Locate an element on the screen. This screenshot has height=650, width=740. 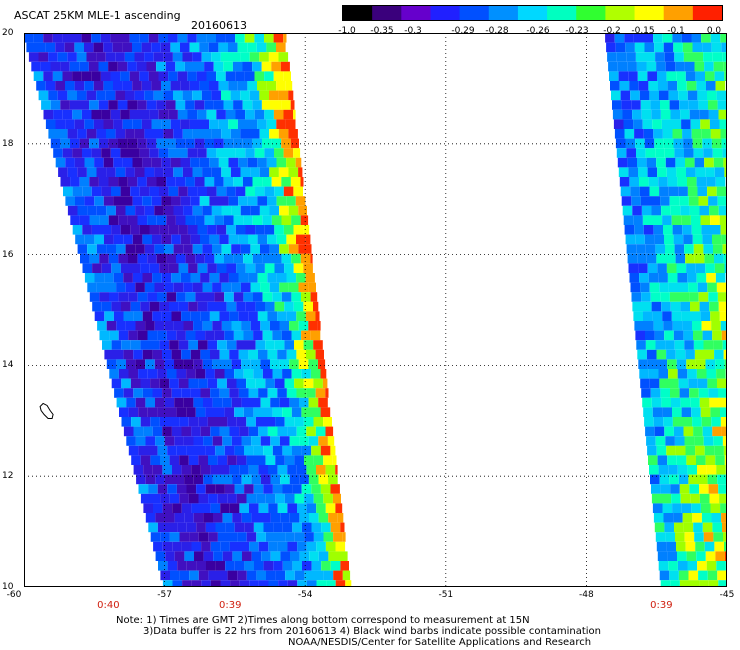
x-tick-label: -57 is located at coordinates (164, 595).